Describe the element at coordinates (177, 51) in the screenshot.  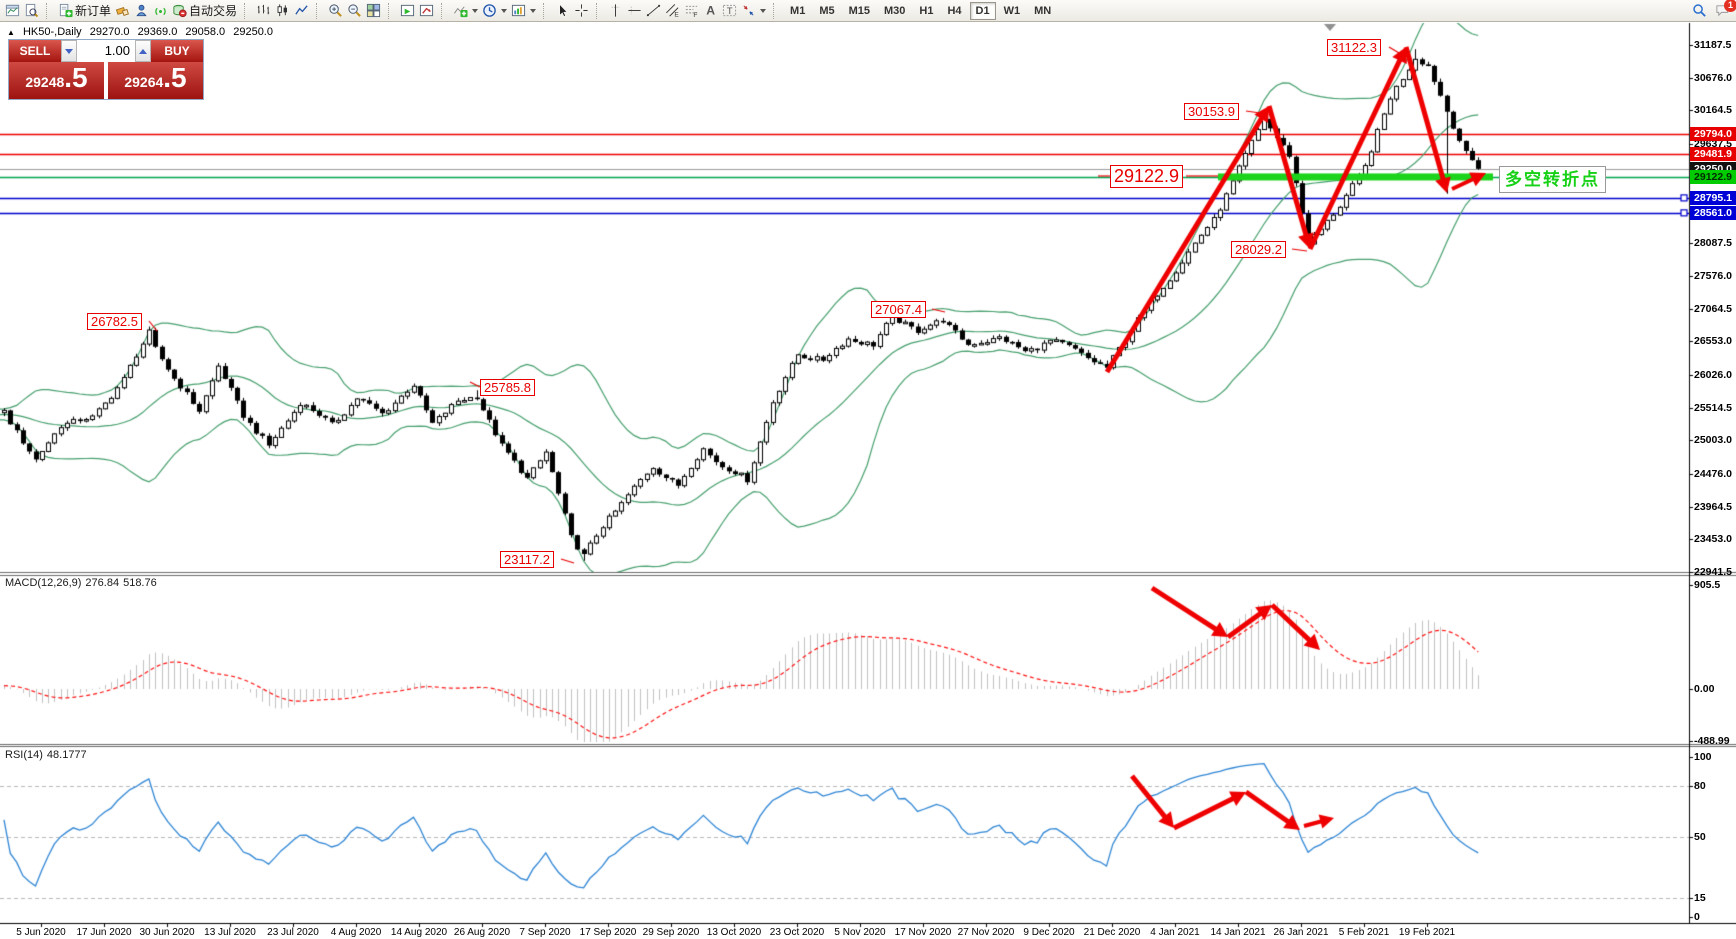
I see `buy-button: BUY` at that location.